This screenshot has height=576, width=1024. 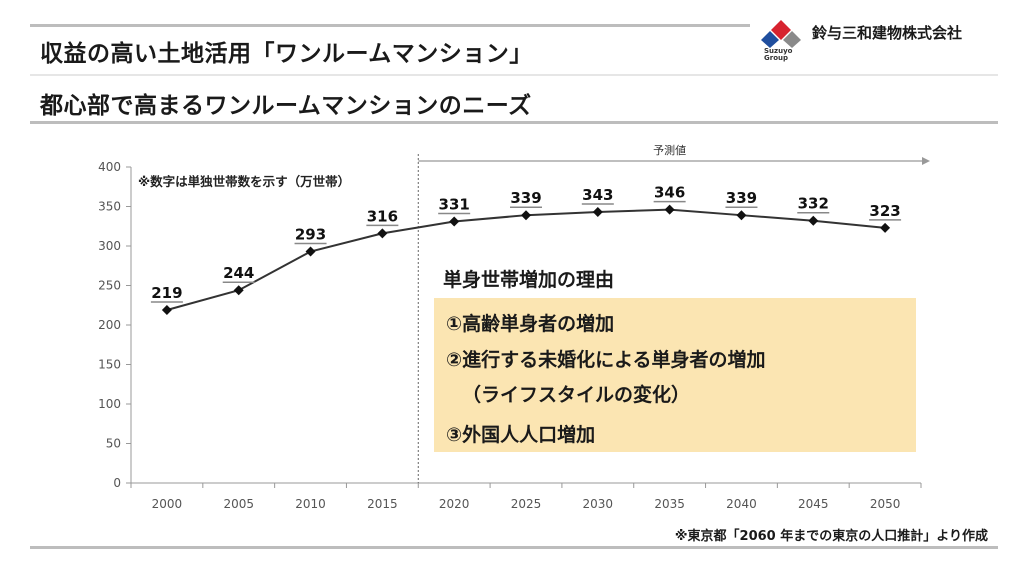 What do you see at coordinates (109, 365) in the screenshot?
I see `y-tick-label: 150` at bounding box center [109, 365].